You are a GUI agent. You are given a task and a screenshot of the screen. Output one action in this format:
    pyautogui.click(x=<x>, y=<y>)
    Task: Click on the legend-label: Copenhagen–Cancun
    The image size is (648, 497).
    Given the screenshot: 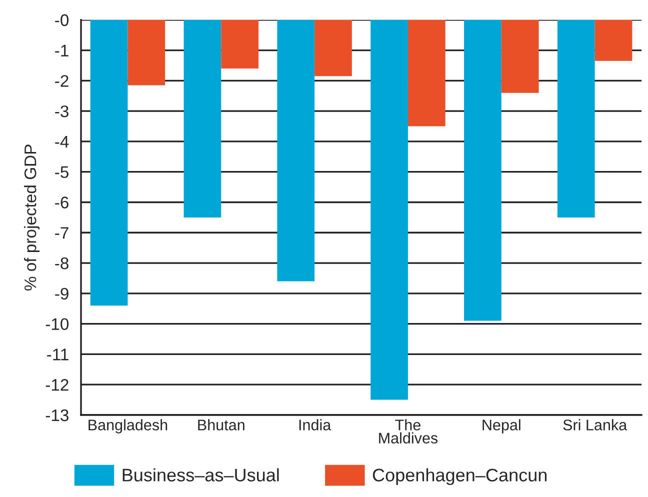 What is the action you would take?
    pyautogui.click(x=459, y=477)
    